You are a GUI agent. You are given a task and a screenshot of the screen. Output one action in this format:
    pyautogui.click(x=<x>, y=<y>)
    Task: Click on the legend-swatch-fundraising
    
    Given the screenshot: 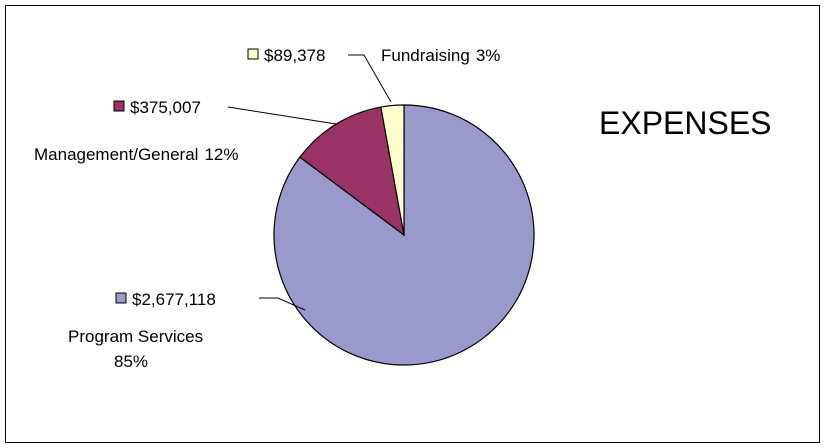 What is the action you would take?
    pyautogui.click(x=253, y=54)
    